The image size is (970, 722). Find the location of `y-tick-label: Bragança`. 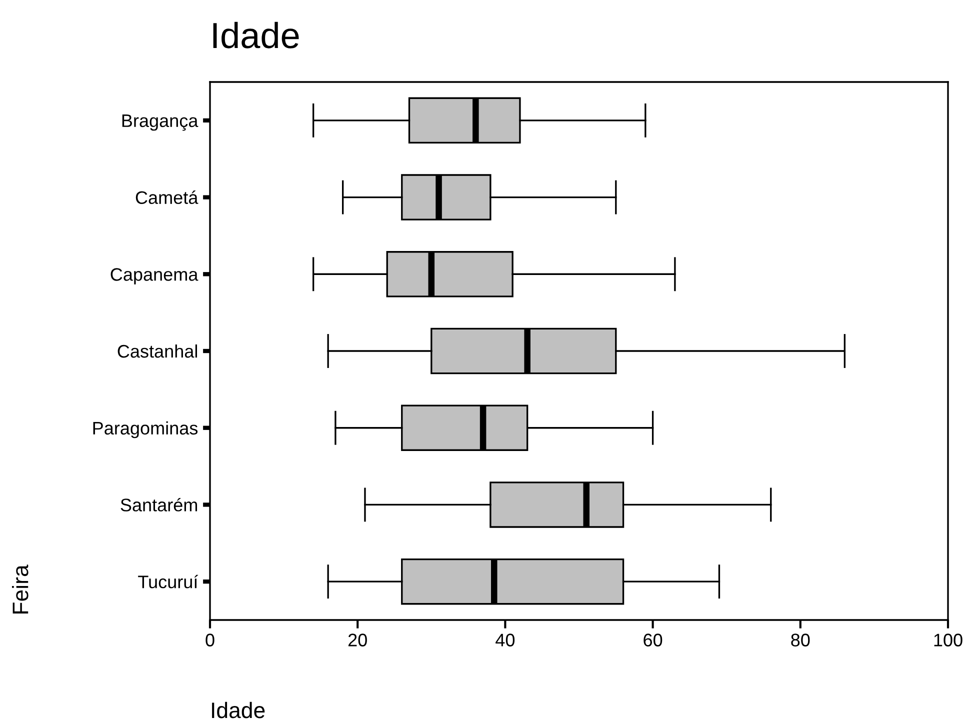

y-tick-label: Bragança is located at coordinates (160, 122).